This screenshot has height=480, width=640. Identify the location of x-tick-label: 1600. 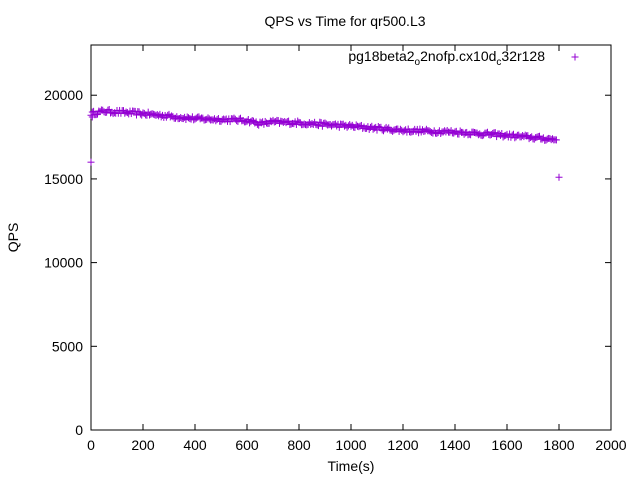
(506, 445).